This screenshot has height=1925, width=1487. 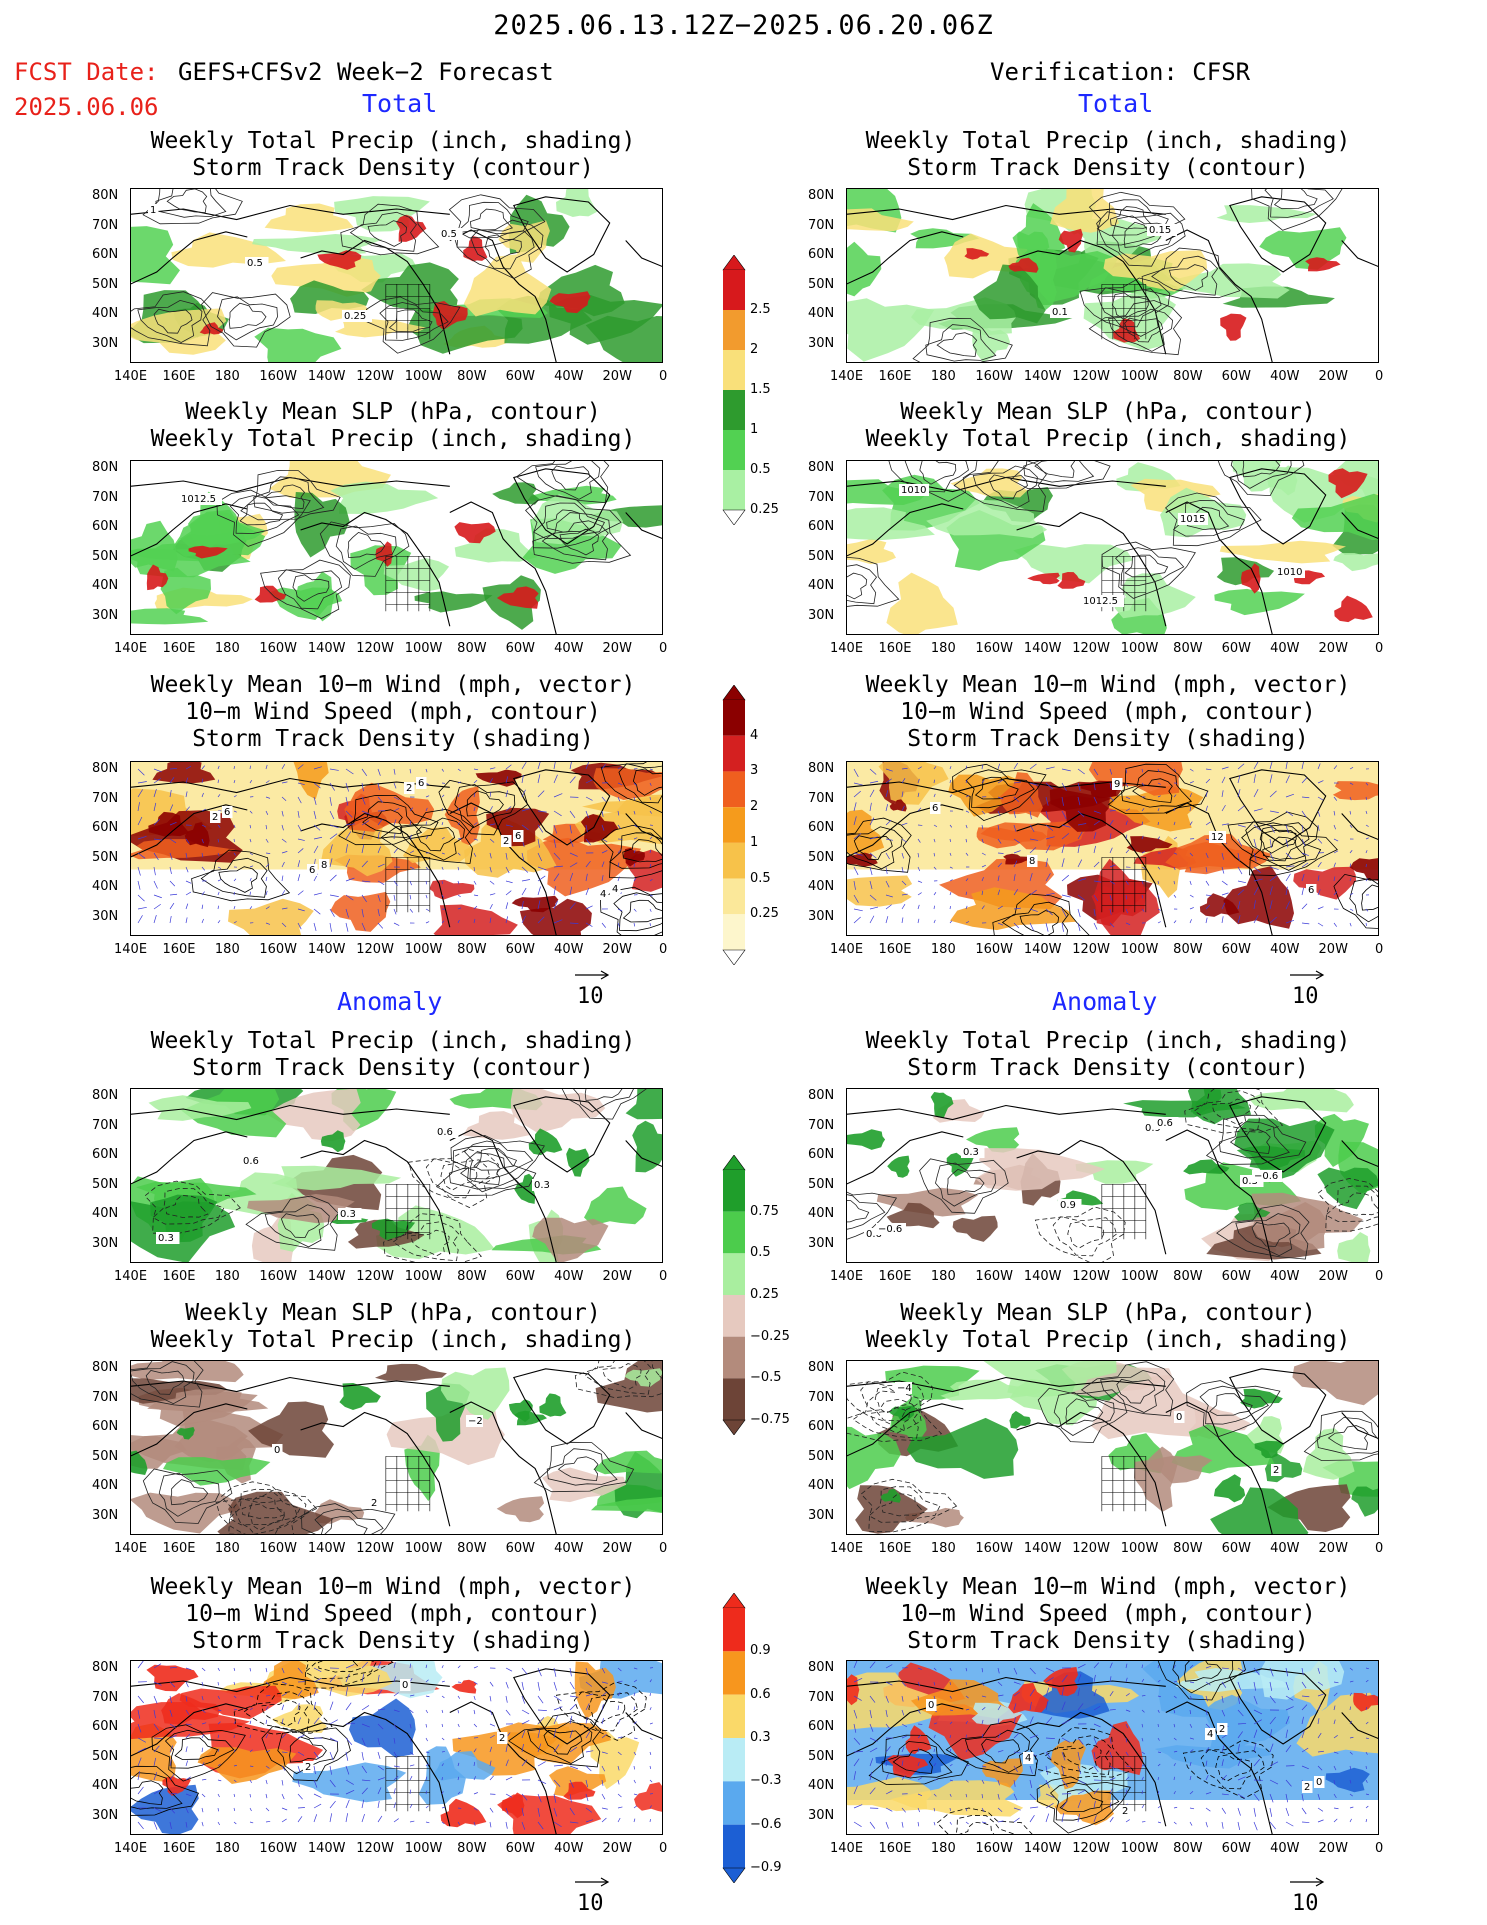 I want to click on section-anomaly-right: Anomaly, so click(x=1105, y=1001).